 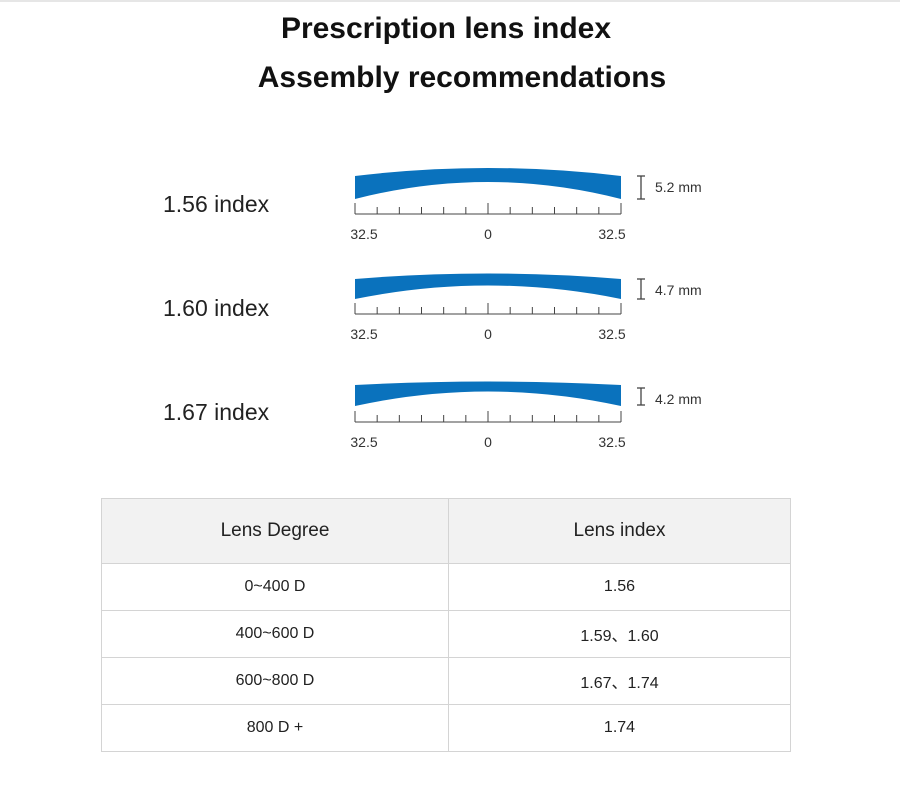 I want to click on cell-degree: 600~800 D, so click(x=275, y=681).